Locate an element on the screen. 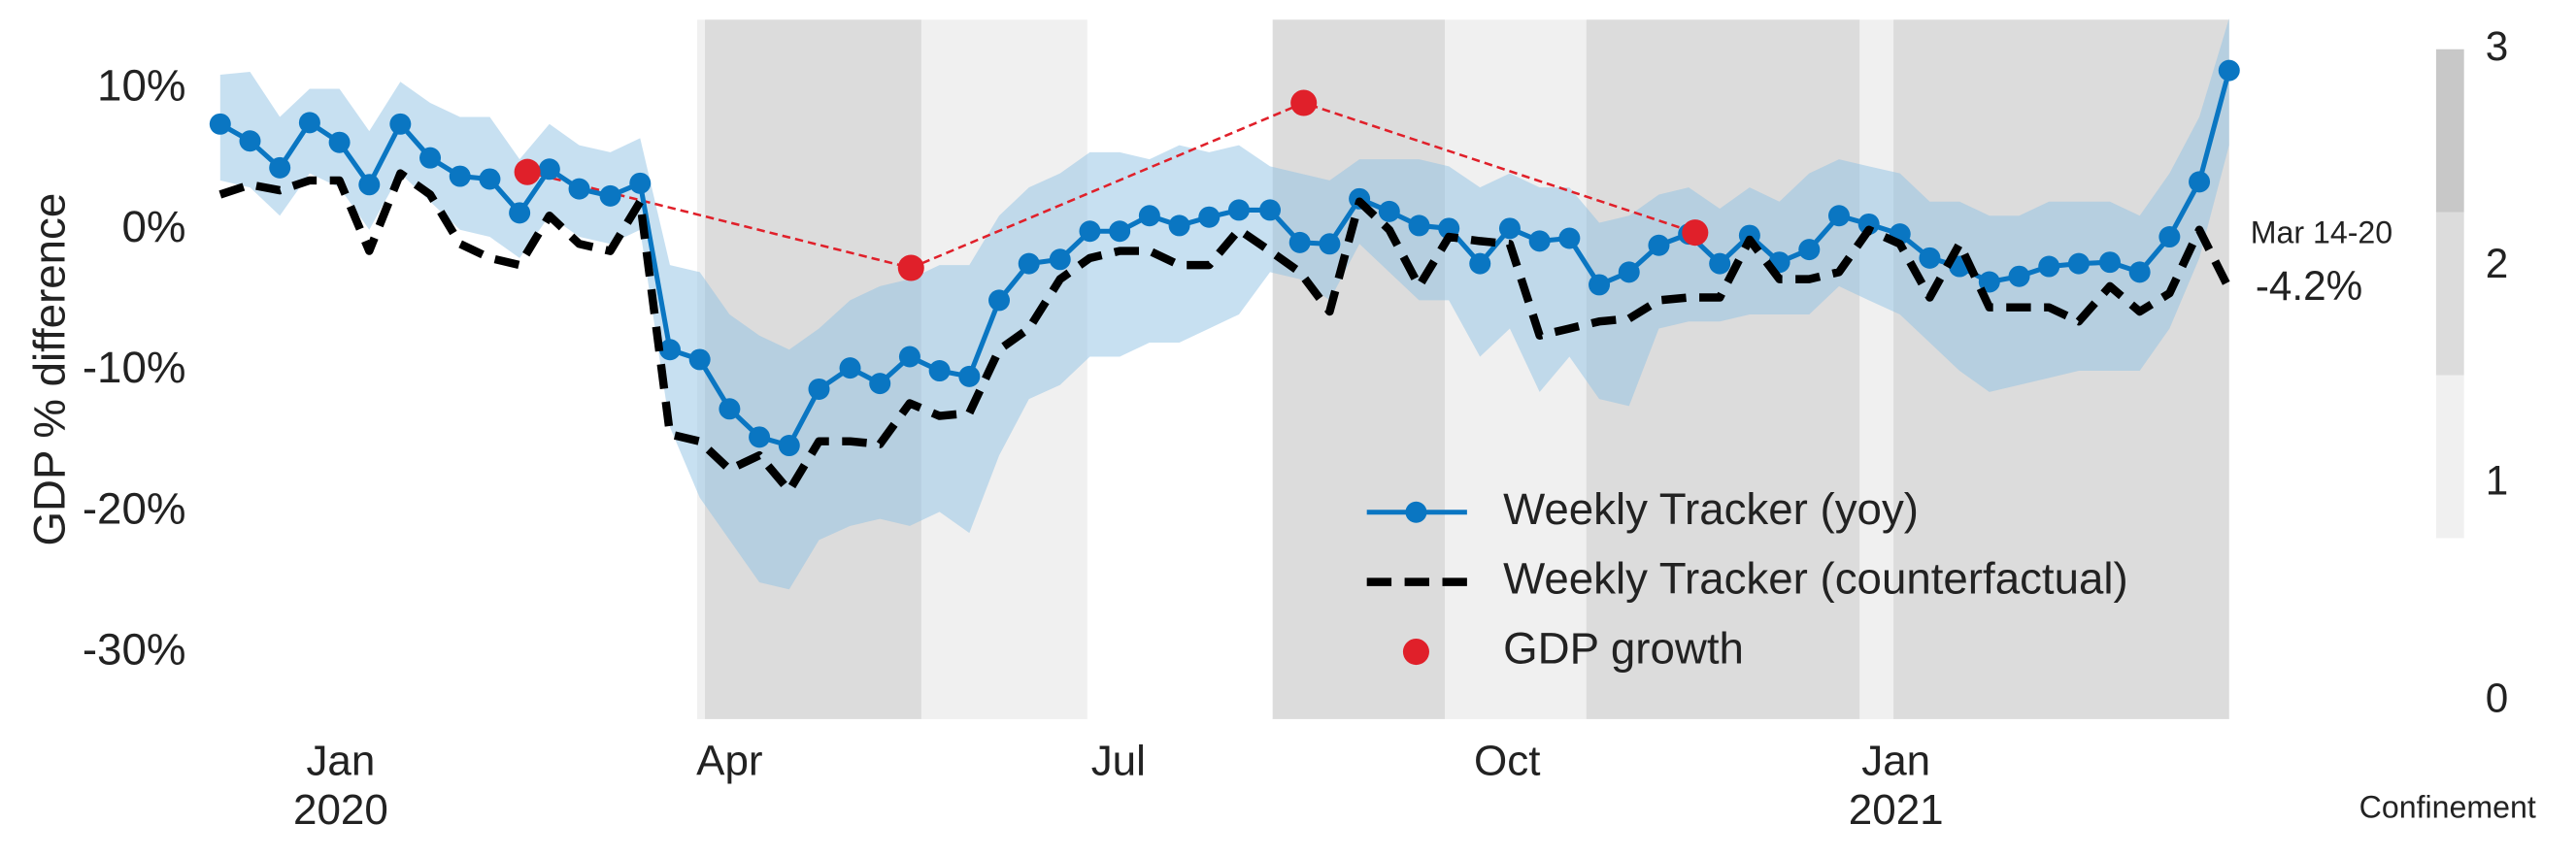 This screenshot has width=2576, height=857. x-tick: Jan 2021 is located at coordinates (1896, 785).